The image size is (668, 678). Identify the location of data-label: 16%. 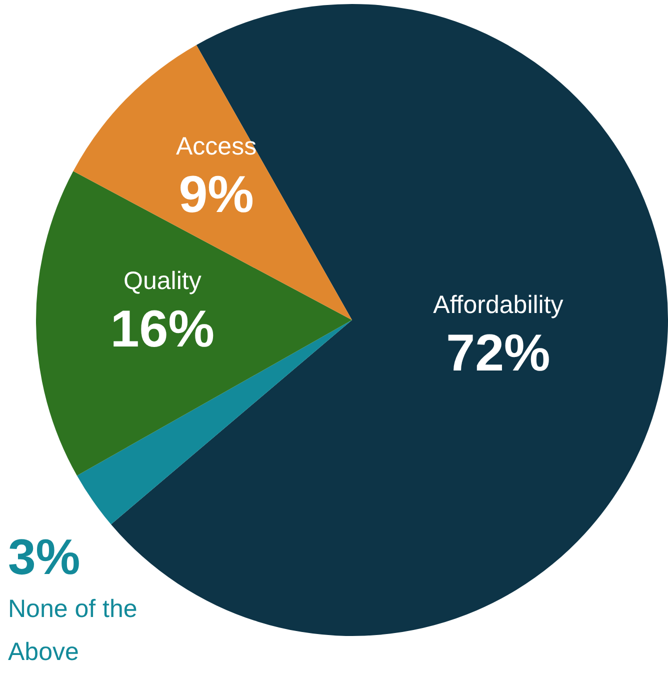
(162, 329).